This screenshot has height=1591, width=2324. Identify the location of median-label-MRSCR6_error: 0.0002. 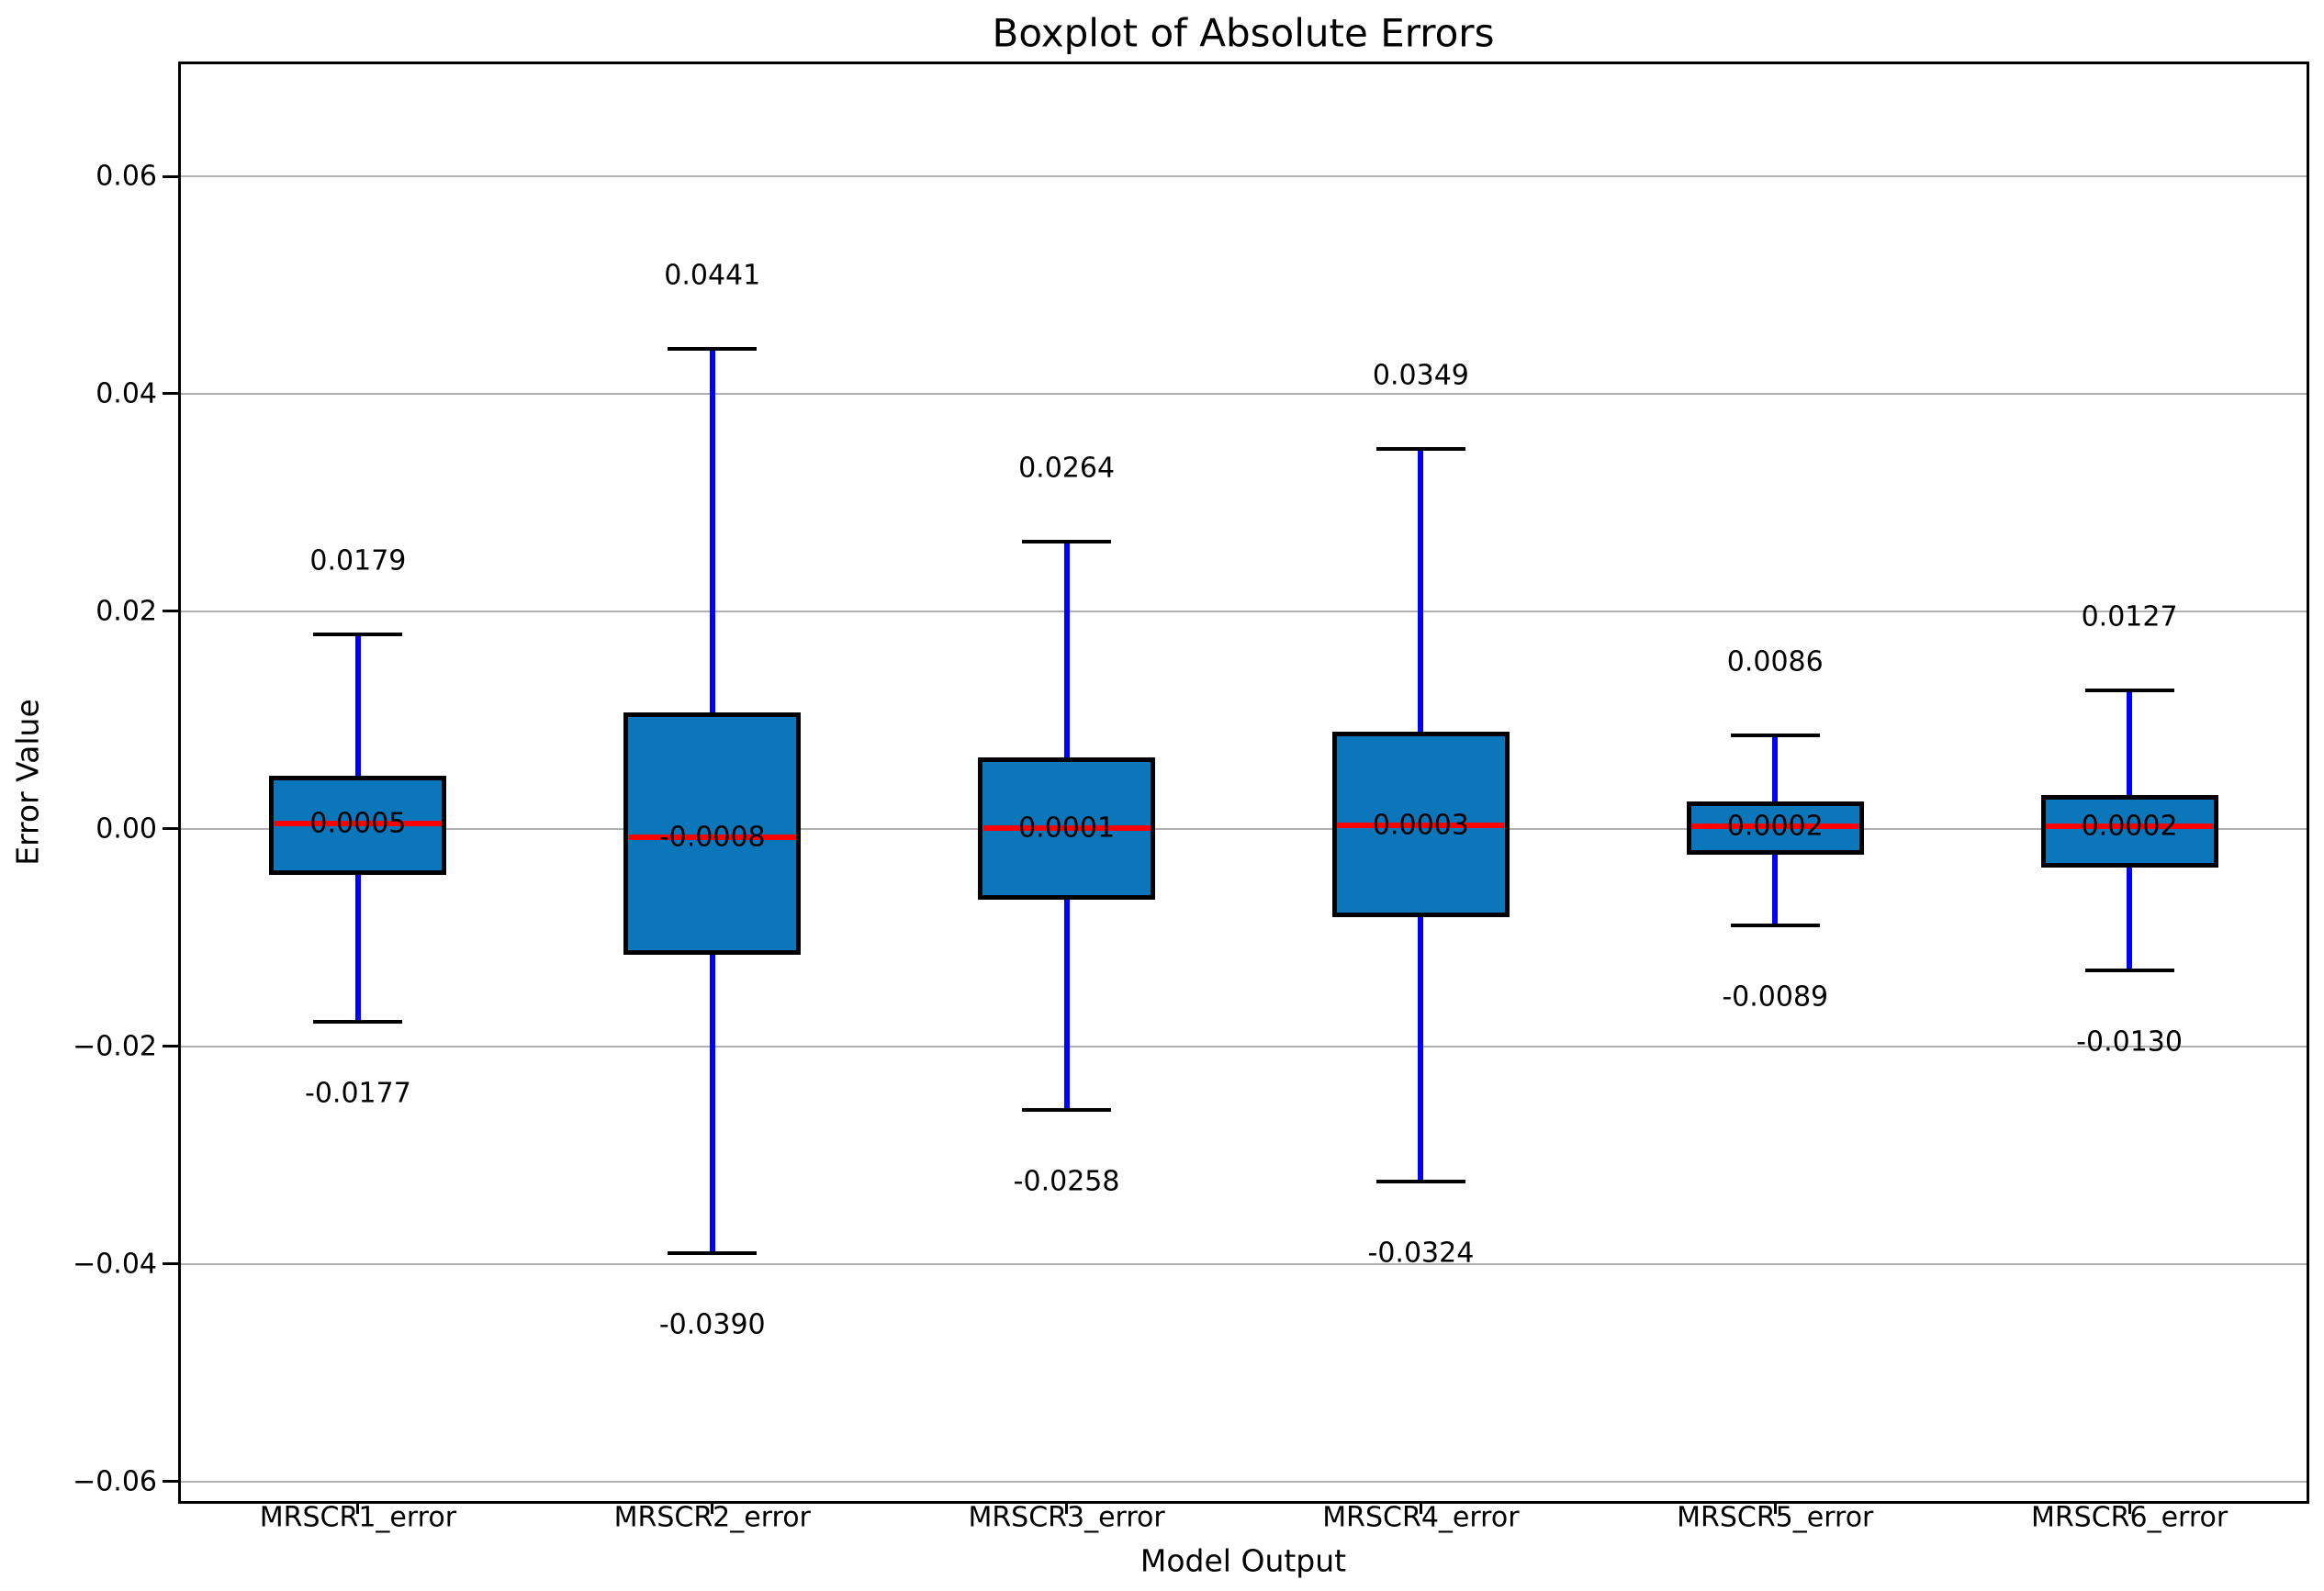
(2129, 826).